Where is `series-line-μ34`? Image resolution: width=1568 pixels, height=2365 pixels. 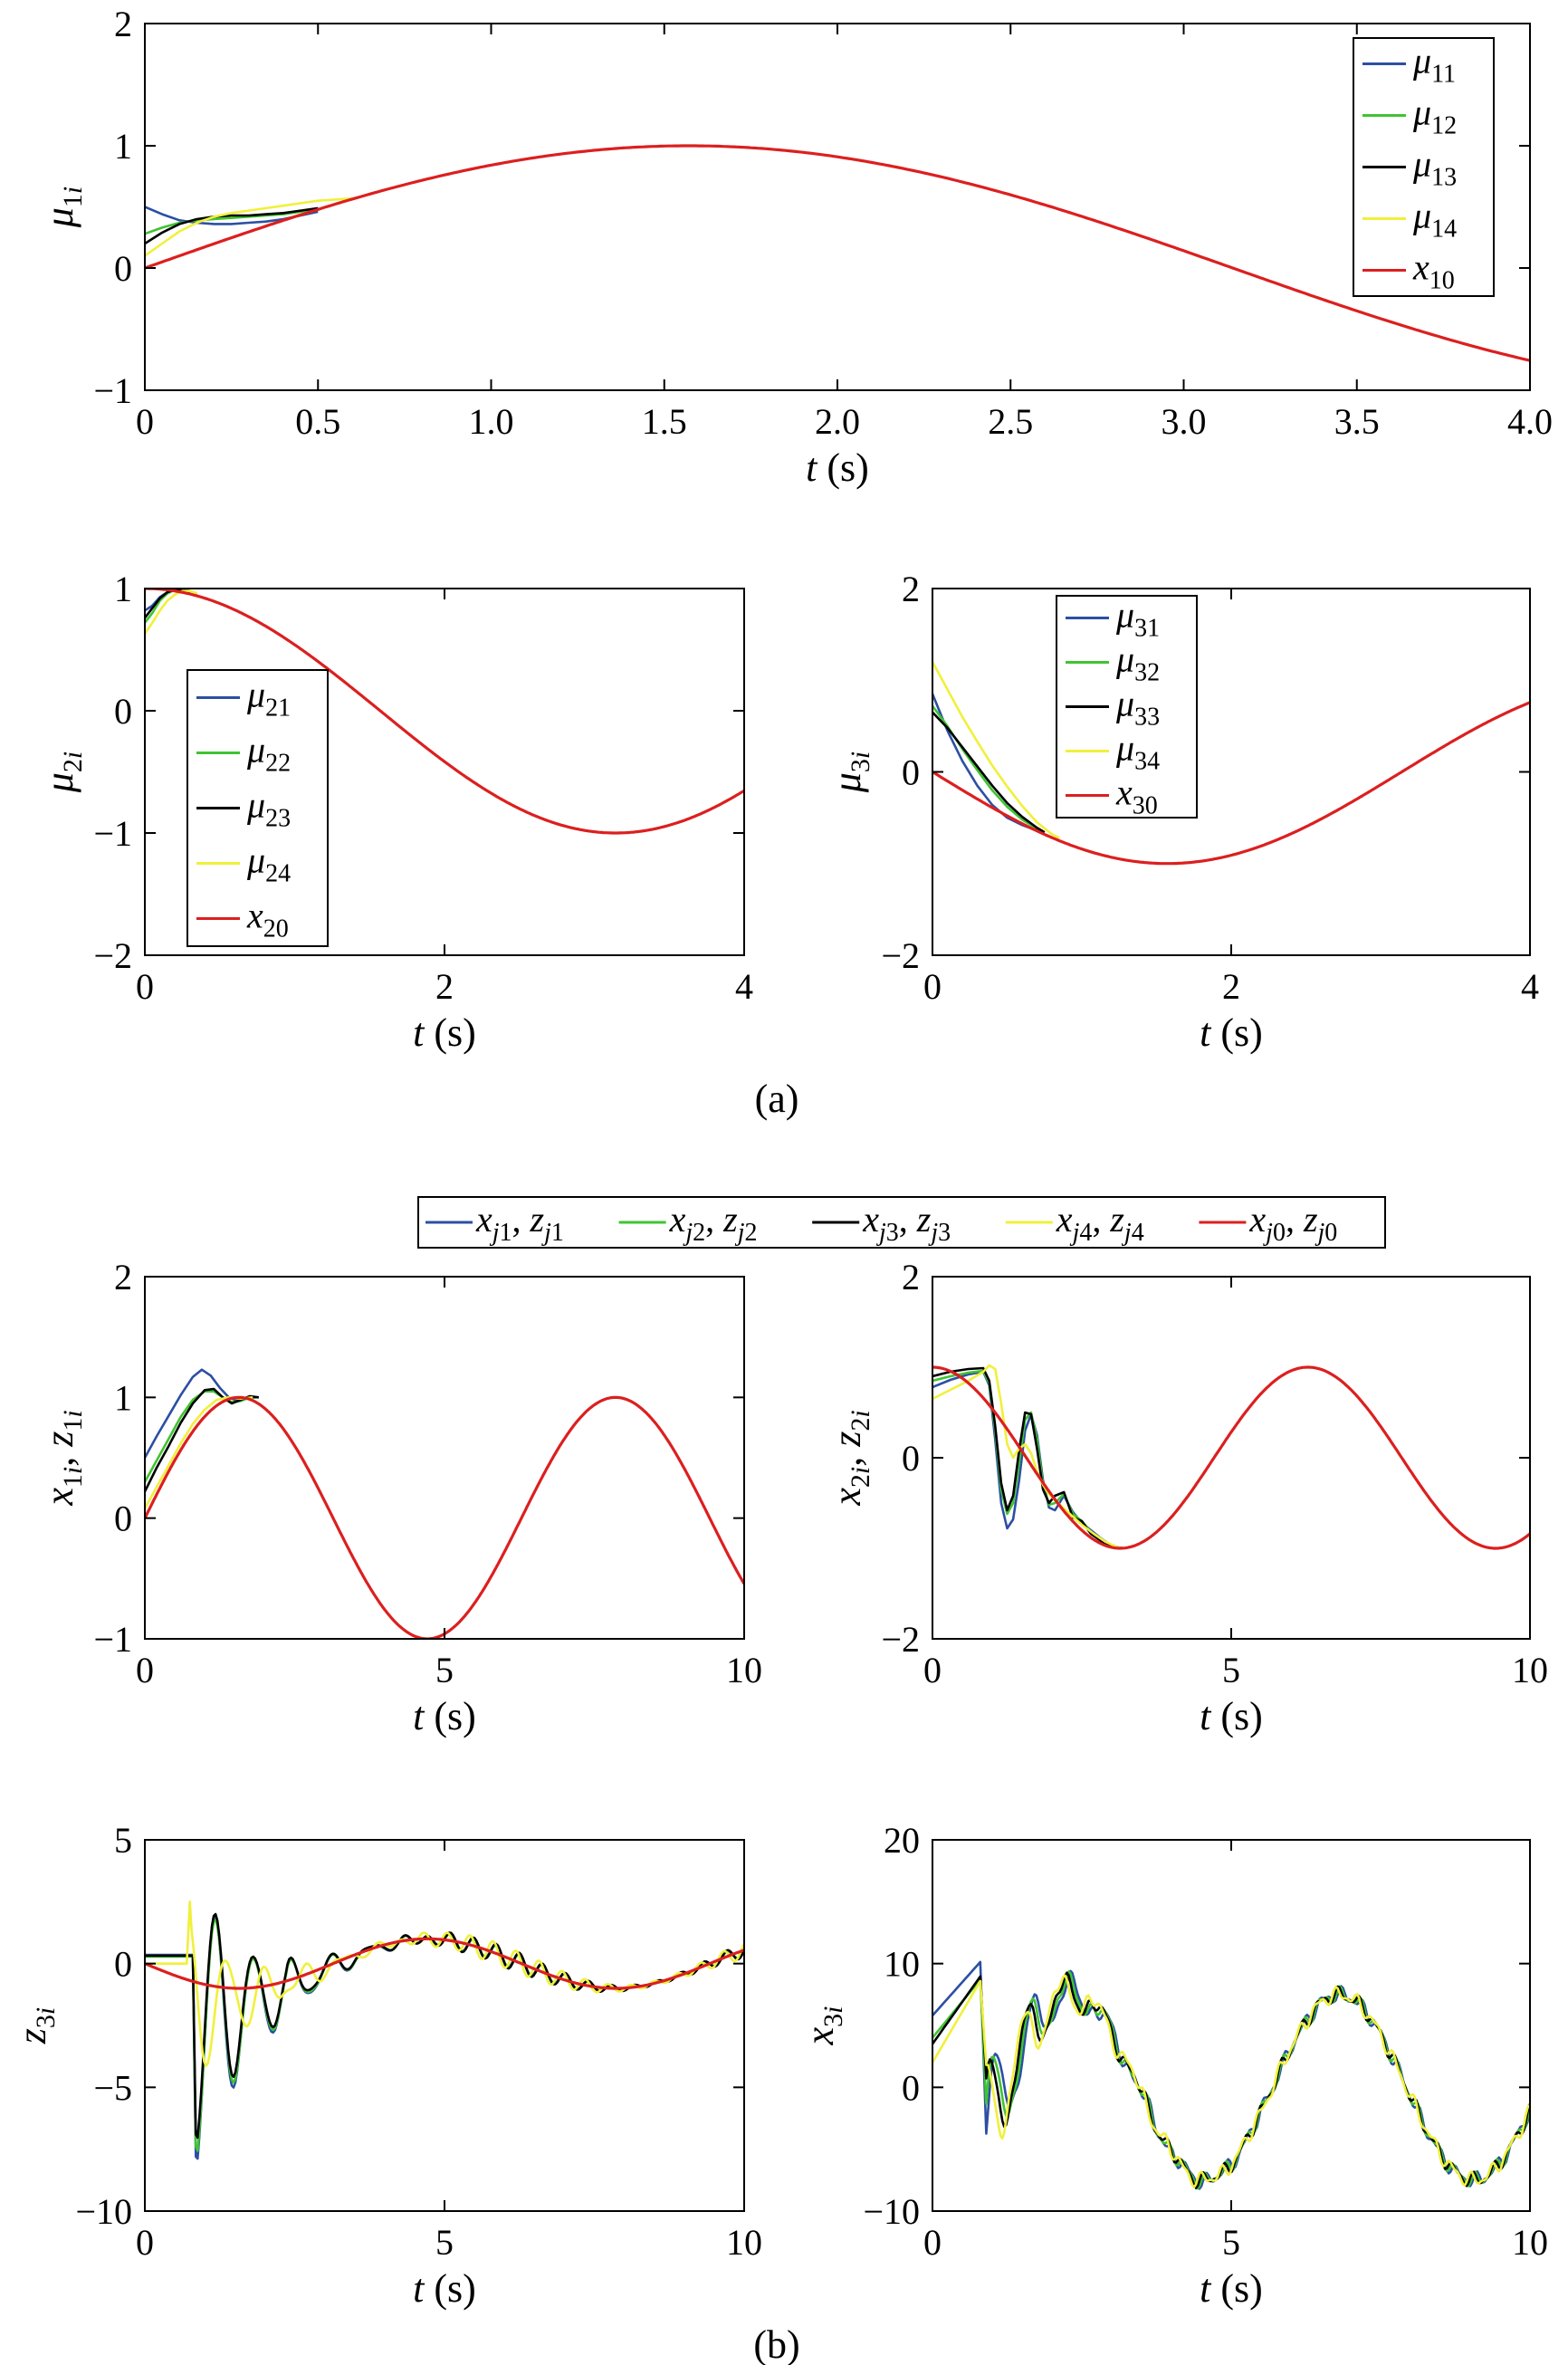 series-line-μ34 is located at coordinates (996, 750).